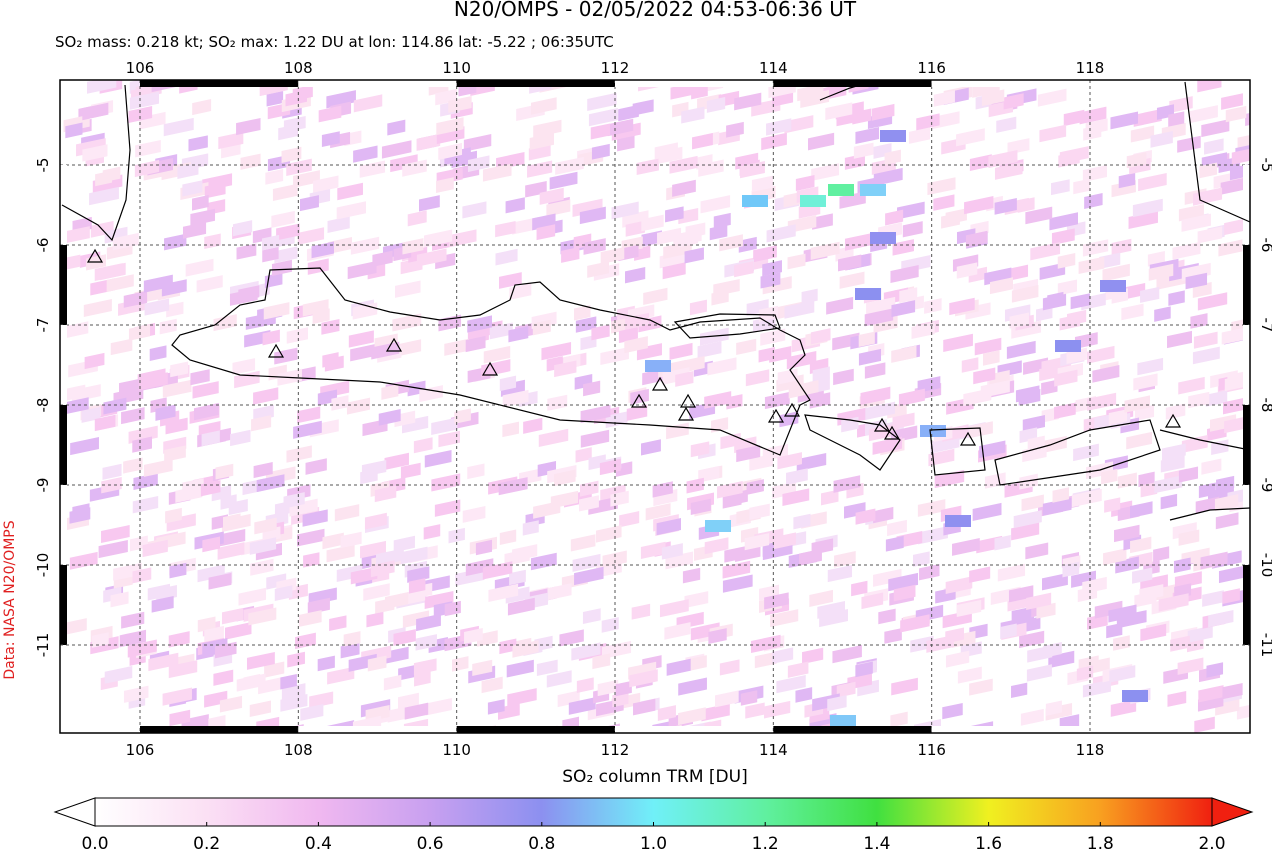 This screenshot has height=853, width=1272. I want to click on colorbar-under, so click(74, 812).